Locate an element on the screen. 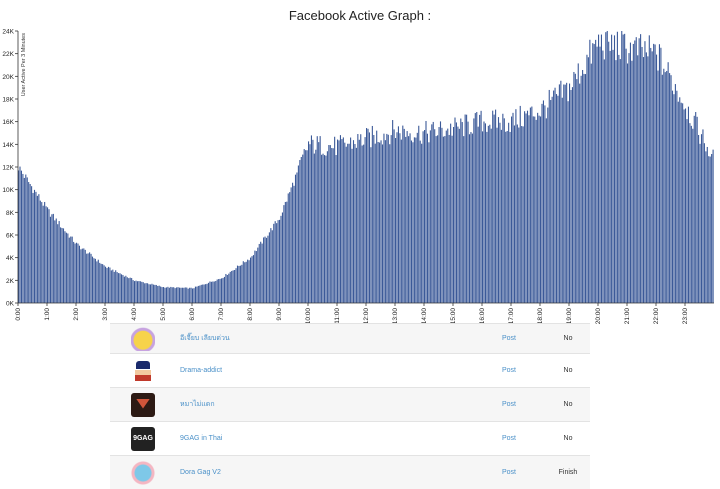 Image resolution: width=720 pixels, height=489 pixels. x-tick-label: 17:00 is located at coordinates (511, 316).